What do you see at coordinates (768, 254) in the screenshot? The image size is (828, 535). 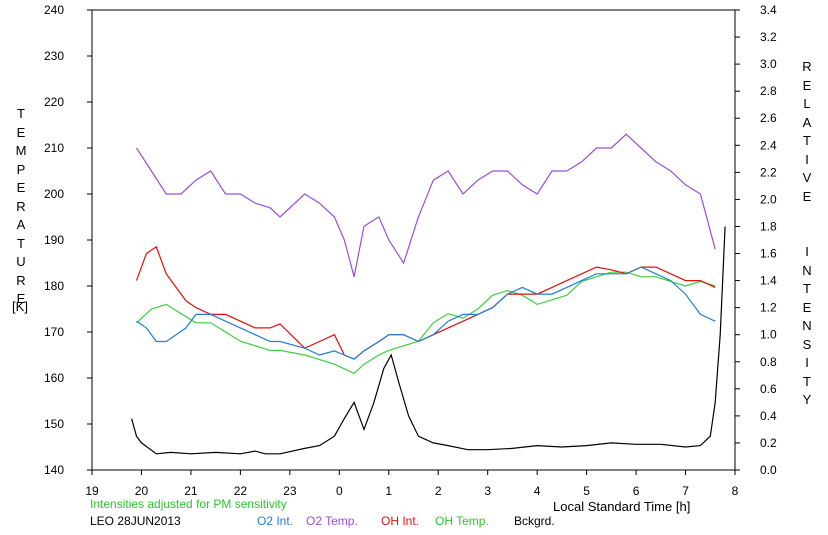 I see `y-right-tick-label: 1.6` at bounding box center [768, 254].